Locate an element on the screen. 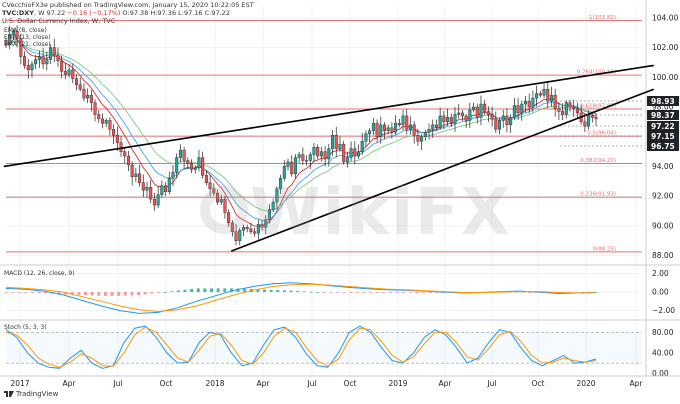  symbol: TVC:DXY is located at coordinates (18, 13).